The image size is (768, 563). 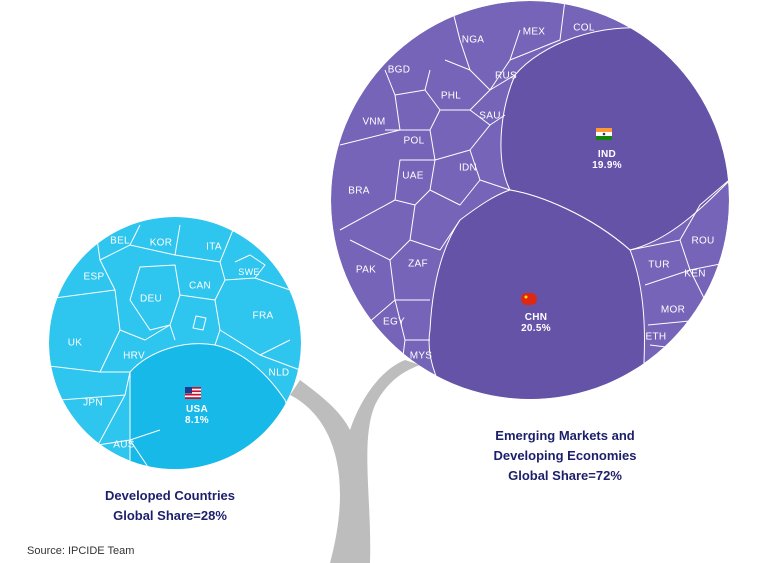 I want to click on country-label: RUS, so click(x=506, y=76).